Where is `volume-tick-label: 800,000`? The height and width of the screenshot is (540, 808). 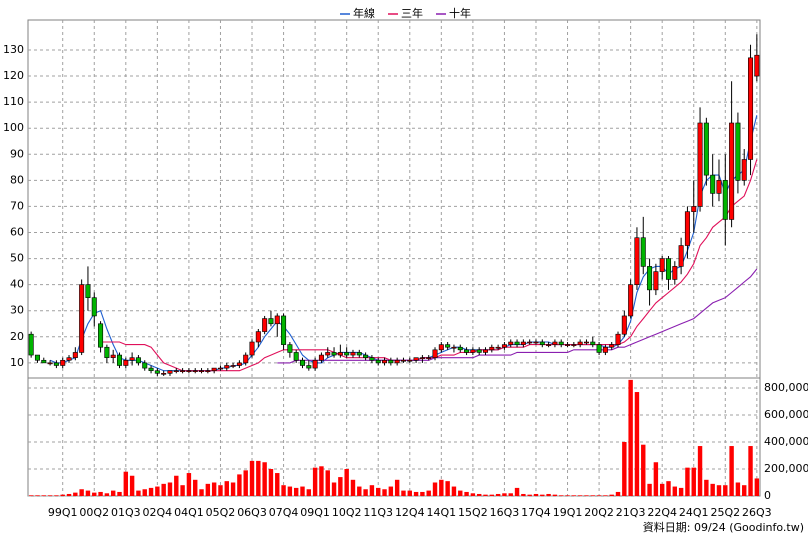 volume-tick-label: 800,000 is located at coordinates (786, 387).